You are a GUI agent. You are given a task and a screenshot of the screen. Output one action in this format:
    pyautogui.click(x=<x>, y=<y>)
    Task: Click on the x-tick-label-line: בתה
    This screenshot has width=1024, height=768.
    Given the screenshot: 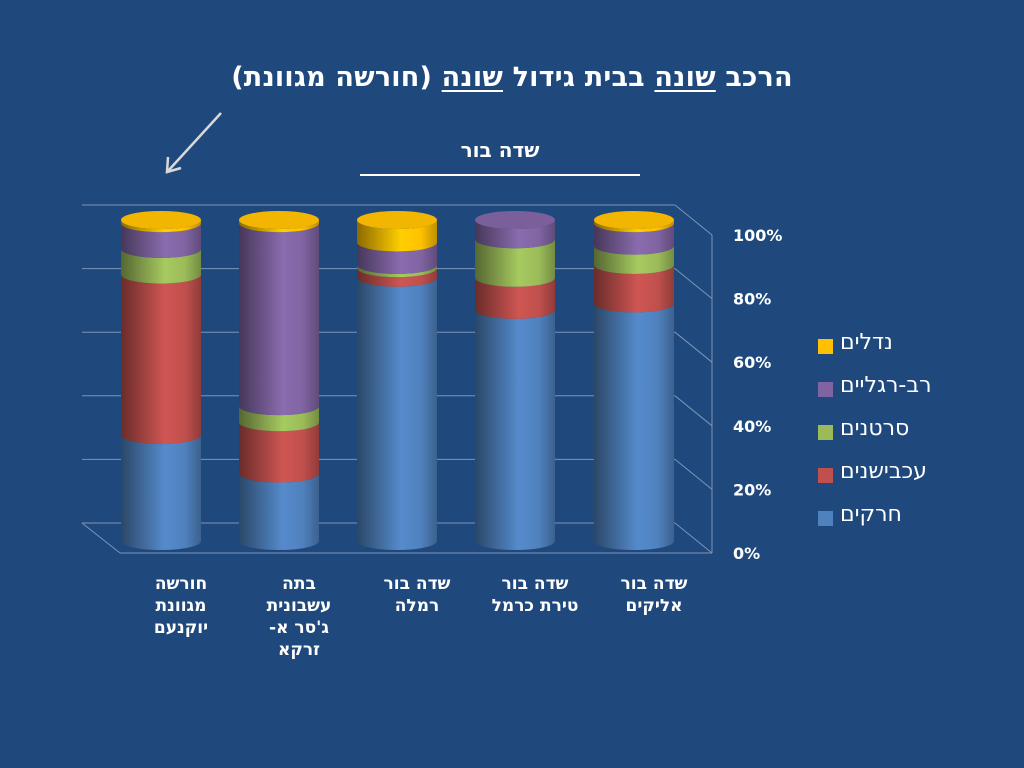 What is the action you would take?
    pyautogui.click(x=299, y=584)
    